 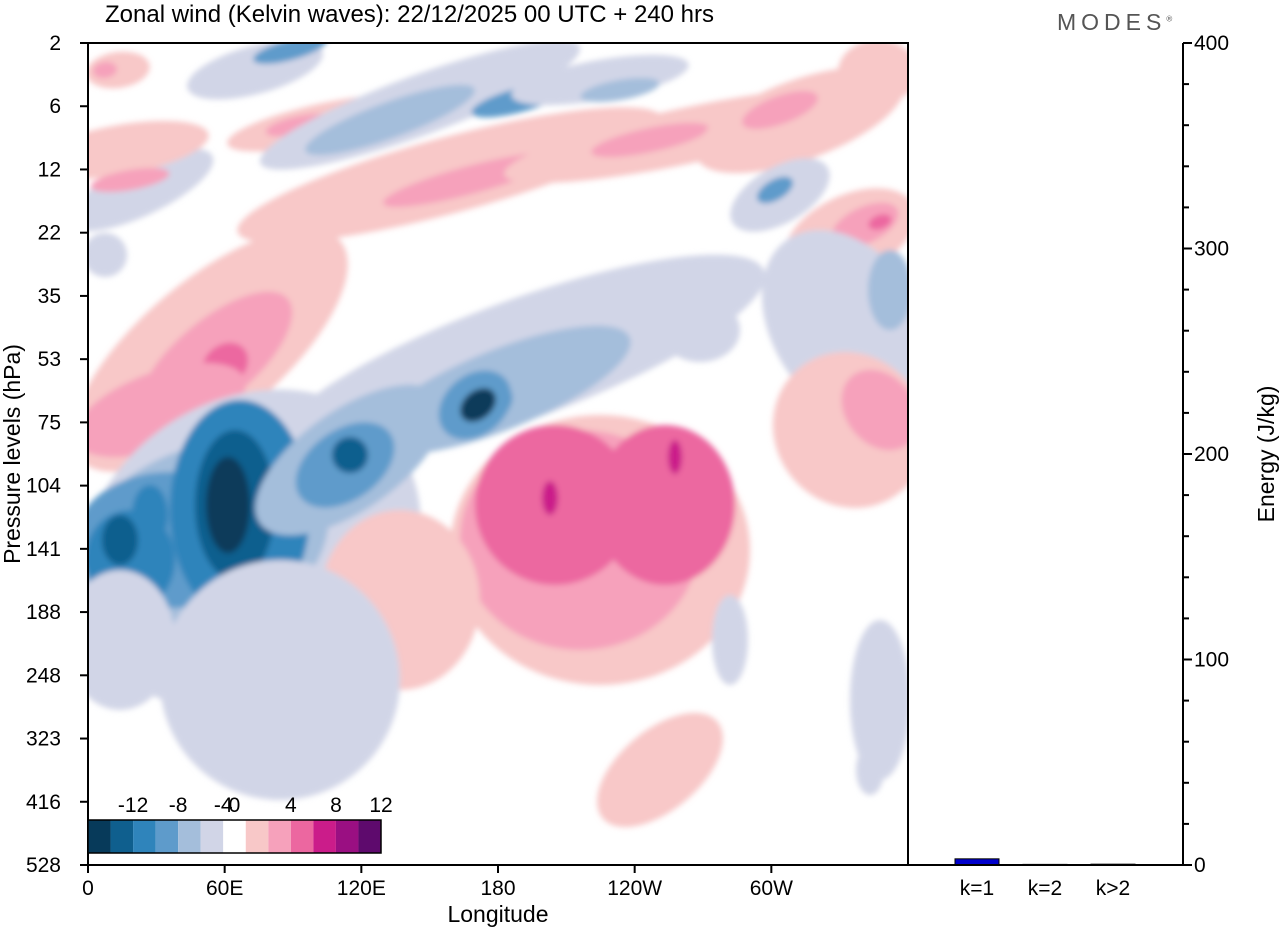 I want to click on energy-tick-label: 300, so click(x=1211, y=249).